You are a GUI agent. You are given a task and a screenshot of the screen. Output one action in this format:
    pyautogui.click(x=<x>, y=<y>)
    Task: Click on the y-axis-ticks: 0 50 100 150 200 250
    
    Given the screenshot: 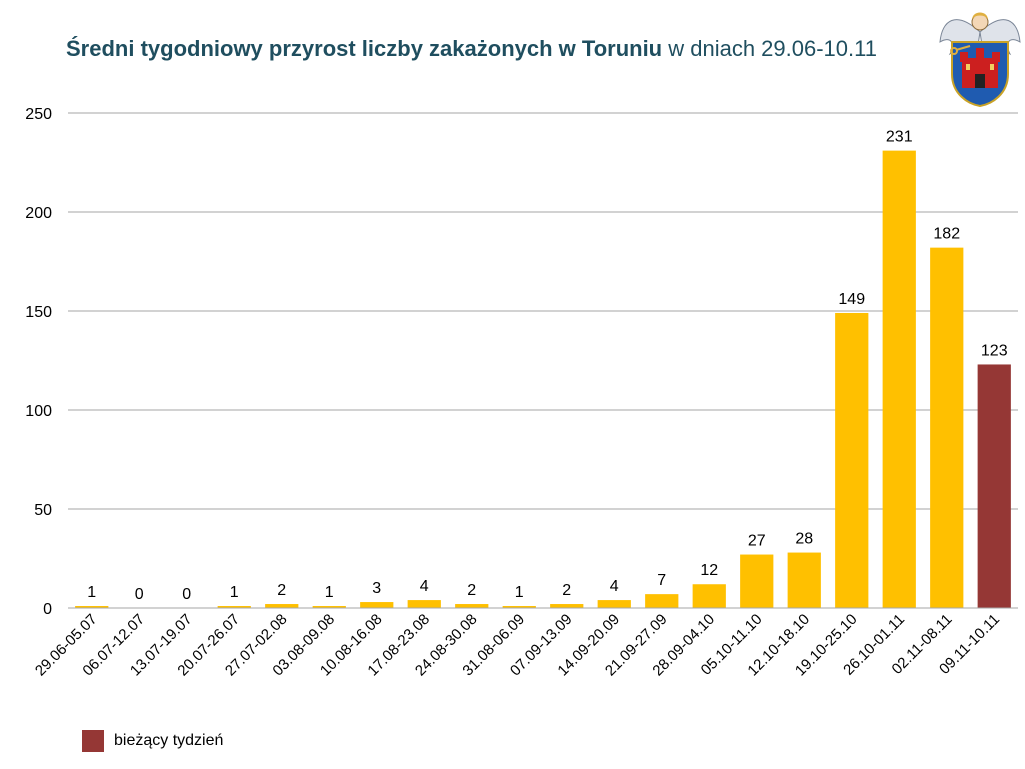 What is the action you would take?
    pyautogui.click(x=38, y=362)
    